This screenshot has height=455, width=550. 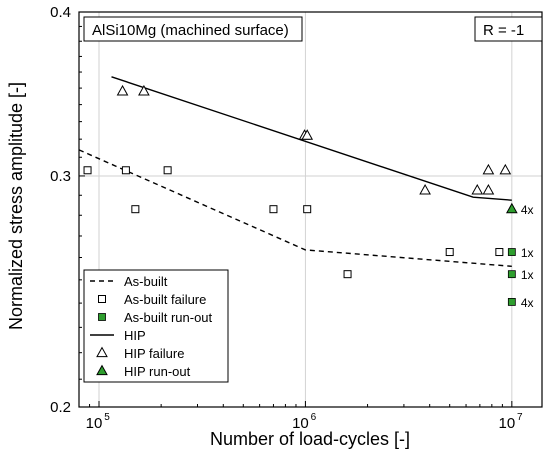 What do you see at coordinates (168, 317) in the screenshot?
I see `legend-label-as-built-run-out: As-built run-out` at bounding box center [168, 317].